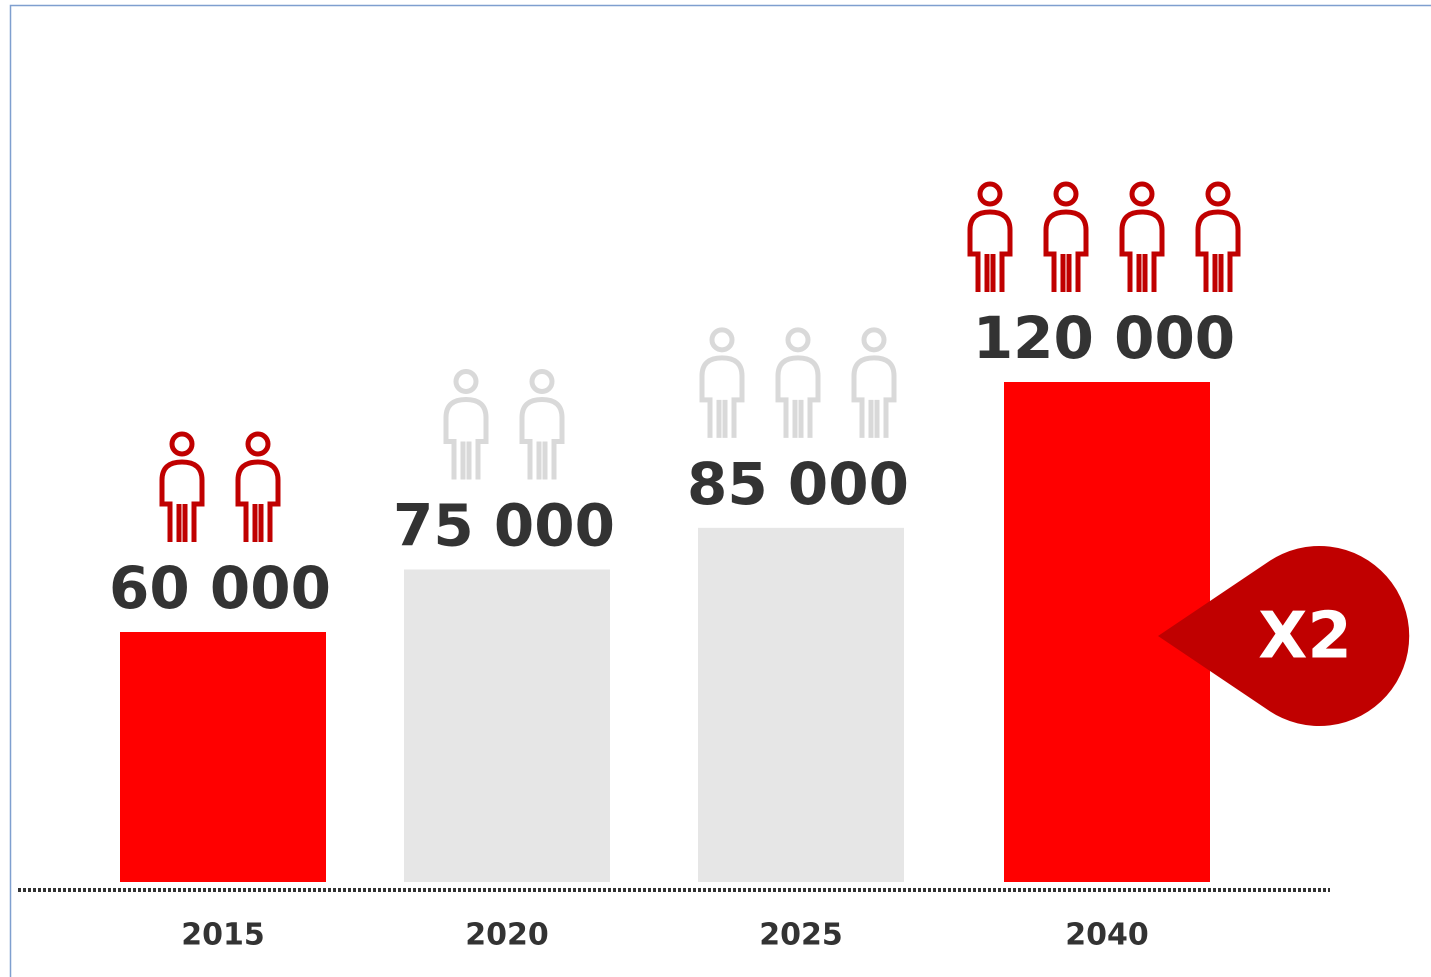 The width and height of the screenshot is (1431, 977). I want to click on x-tick-label: 2025, so click(801, 935).